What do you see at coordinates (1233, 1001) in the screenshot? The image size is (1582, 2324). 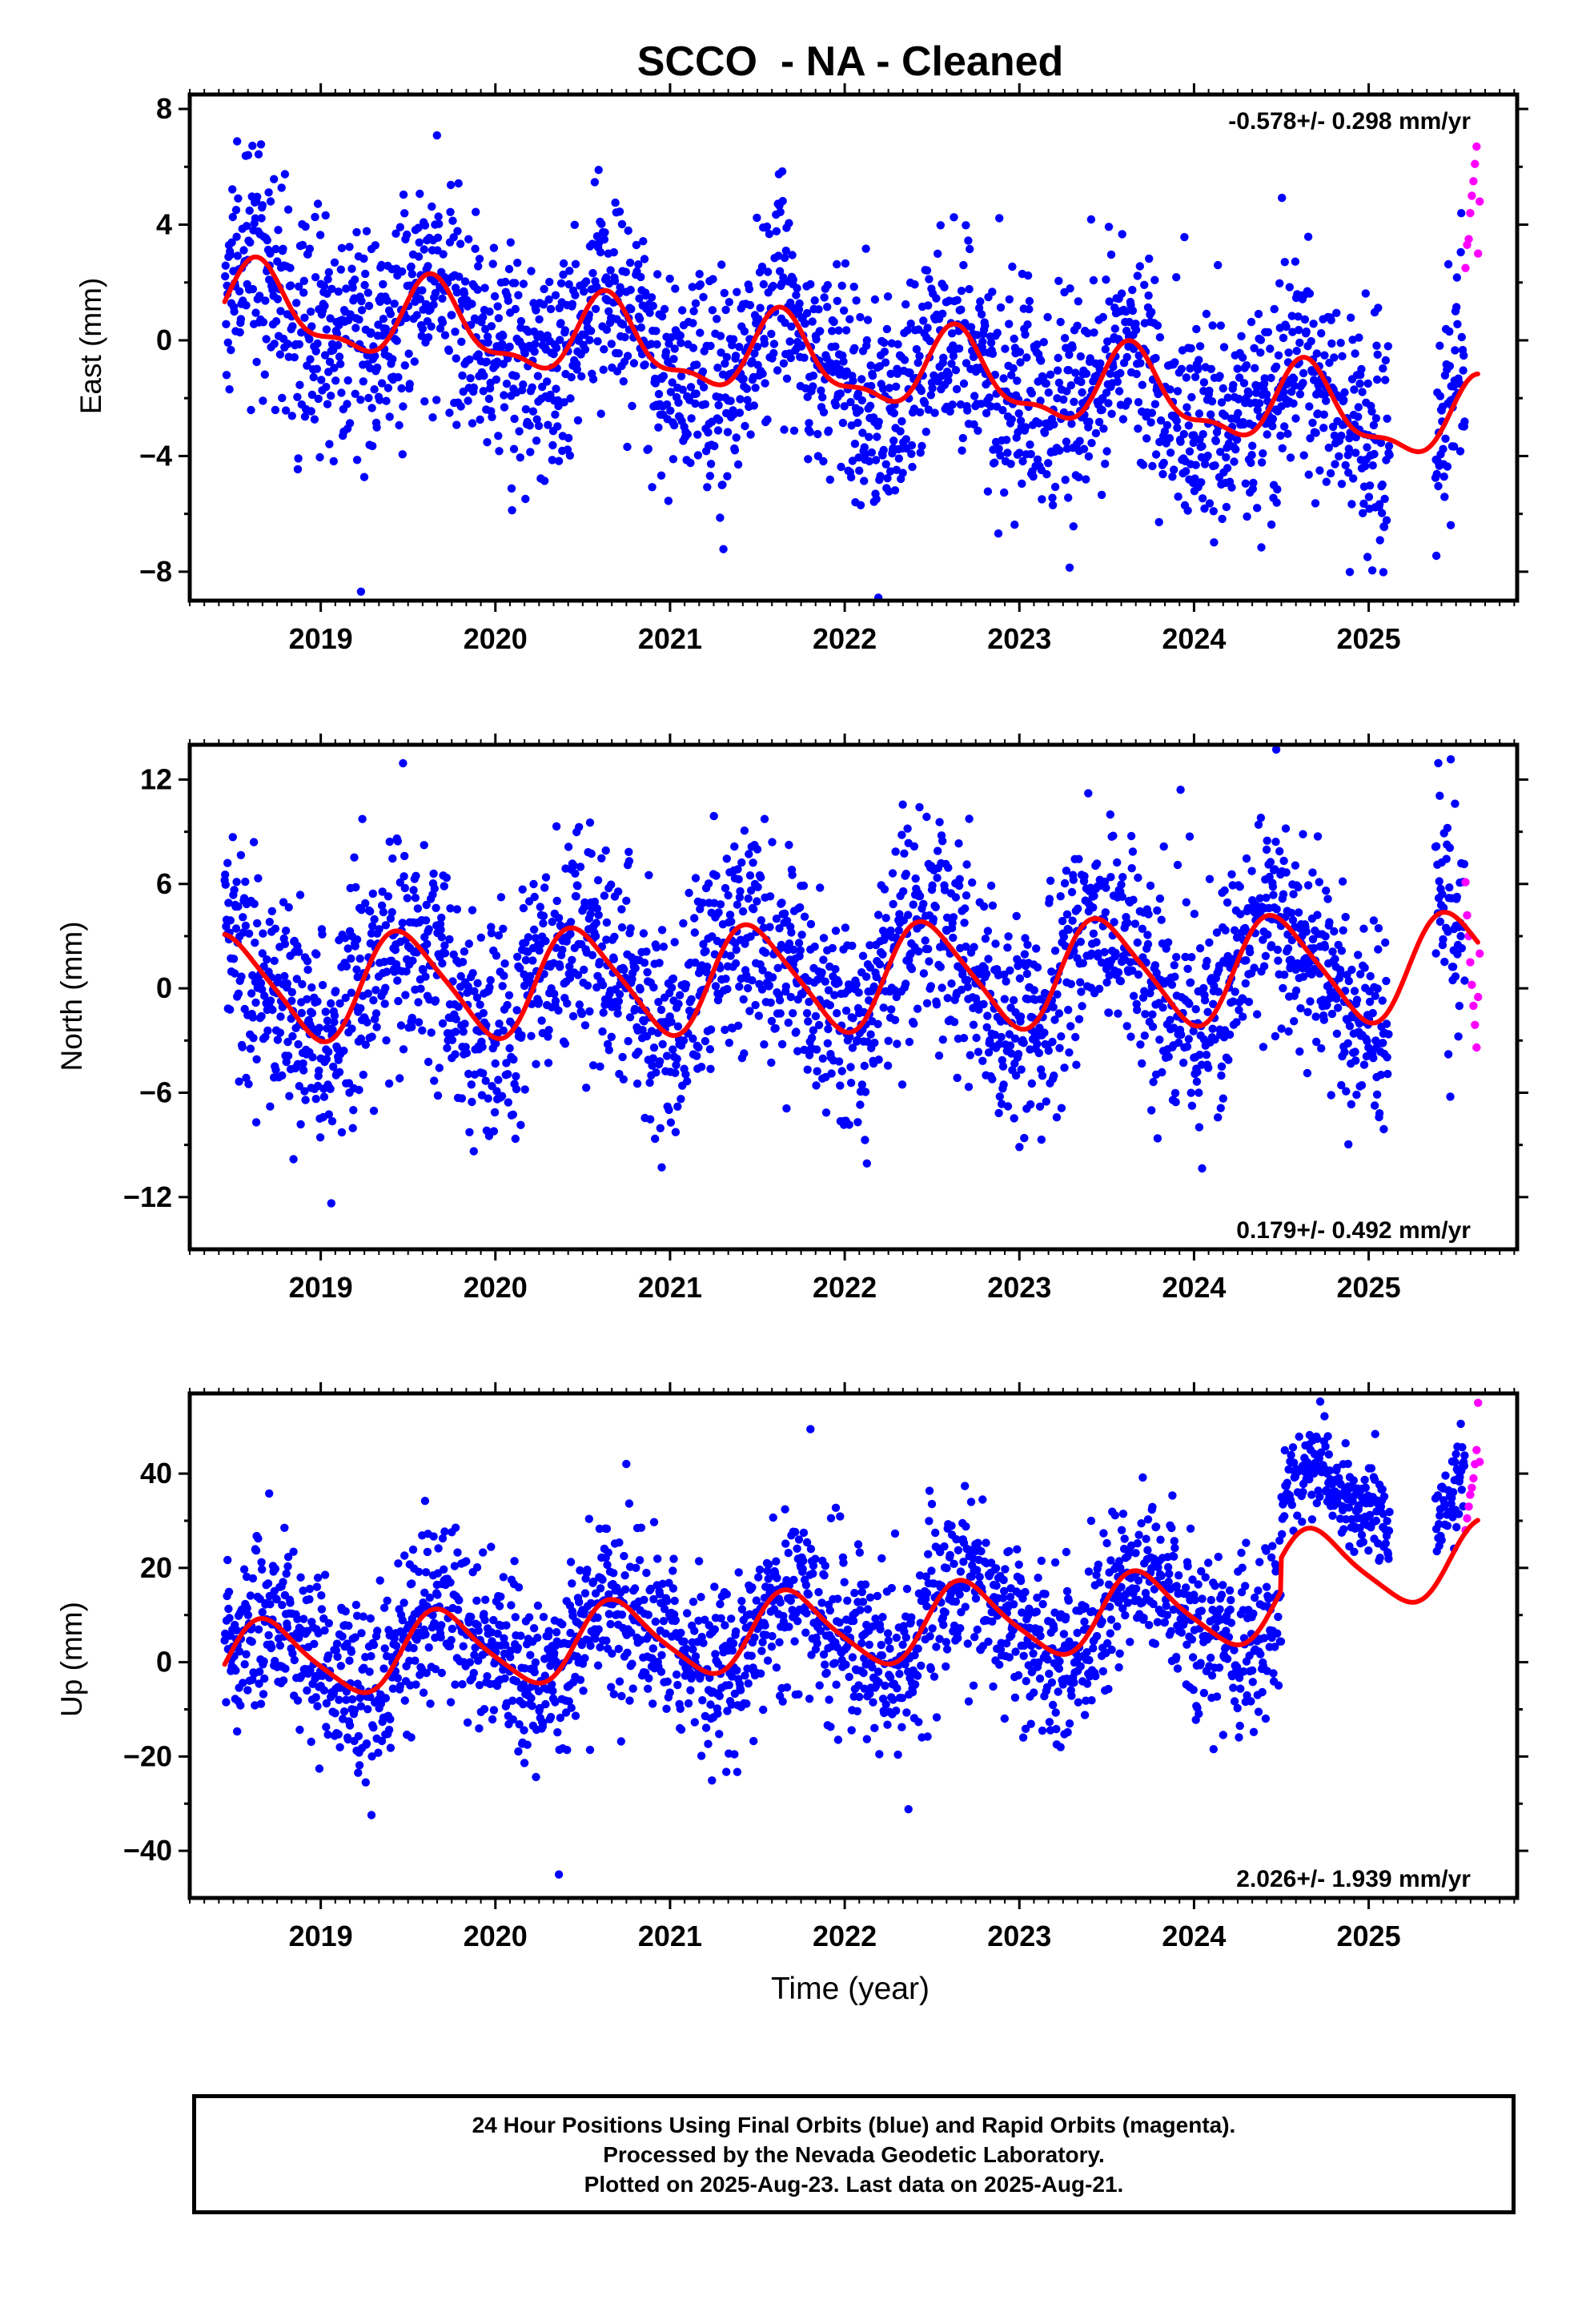 I see `north-final-point-1928` at bounding box center [1233, 1001].